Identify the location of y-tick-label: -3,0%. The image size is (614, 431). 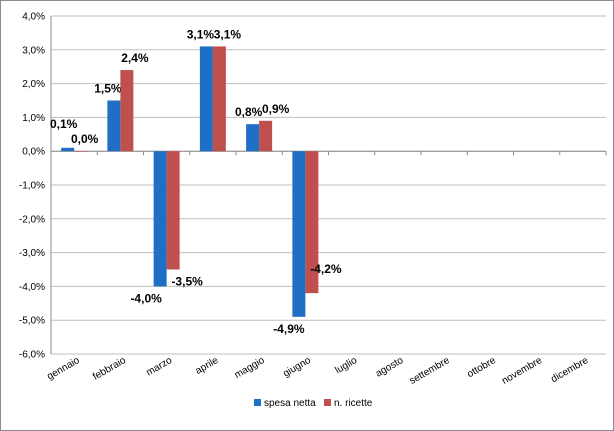
(32, 253).